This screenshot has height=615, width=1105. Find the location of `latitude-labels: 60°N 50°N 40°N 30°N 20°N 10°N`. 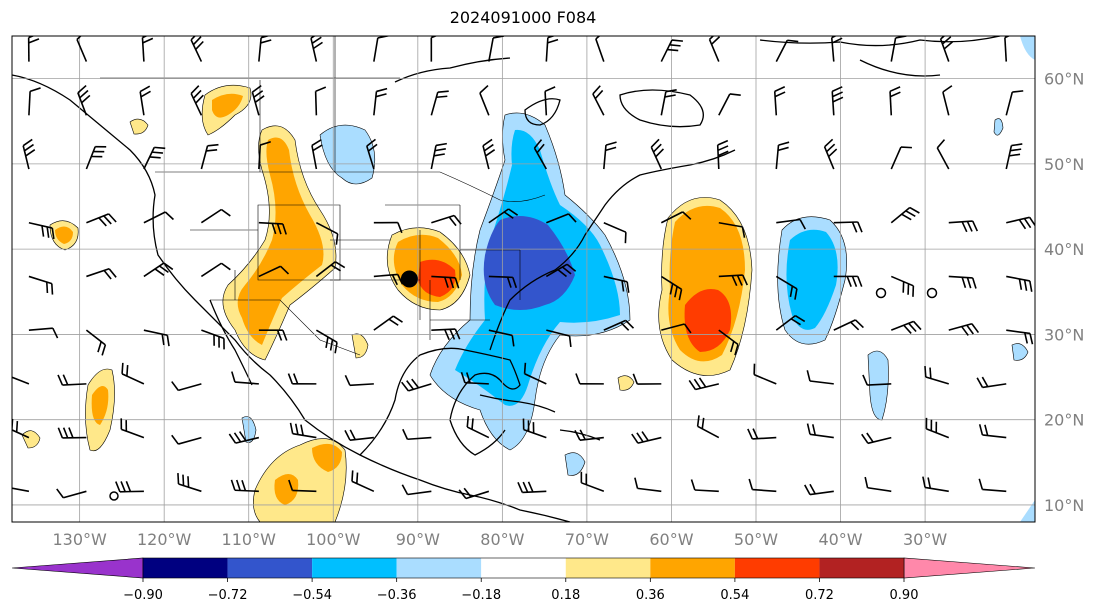

latitude-labels: 60°N 50°N 40°N 30°N 20°N 10°N is located at coordinates (1064, 292).